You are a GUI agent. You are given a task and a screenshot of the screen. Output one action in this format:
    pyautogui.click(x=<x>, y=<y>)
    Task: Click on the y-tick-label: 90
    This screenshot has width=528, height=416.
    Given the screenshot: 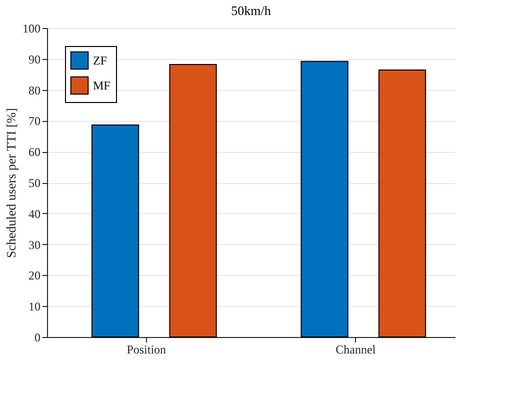 What is the action you would take?
    pyautogui.click(x=34, y=59)
    